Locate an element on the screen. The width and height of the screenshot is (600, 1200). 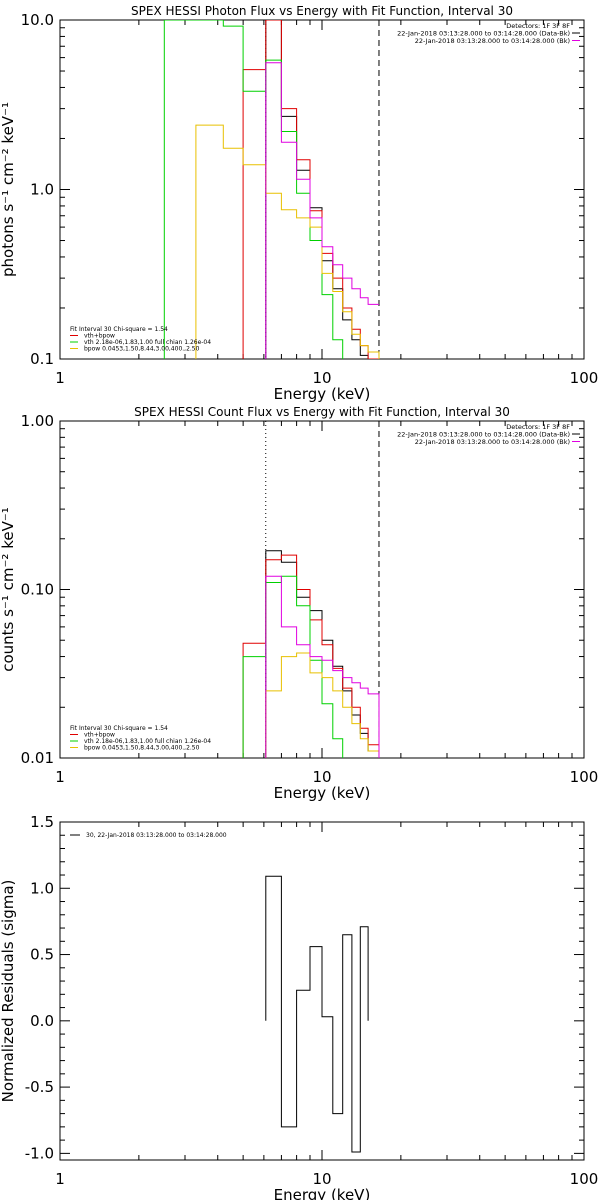
y-tick-label: 0.5 is located at coordinates (42, 955).